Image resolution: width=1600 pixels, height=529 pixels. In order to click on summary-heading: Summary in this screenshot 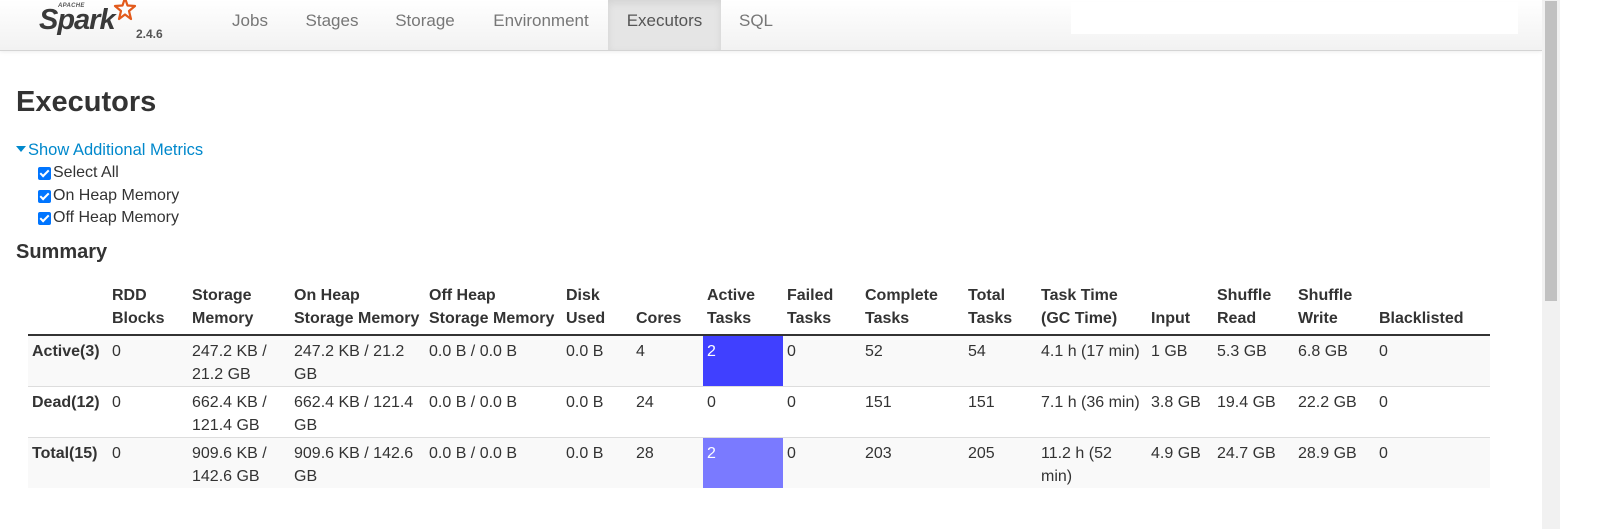, I will do `click(62, 252)`.